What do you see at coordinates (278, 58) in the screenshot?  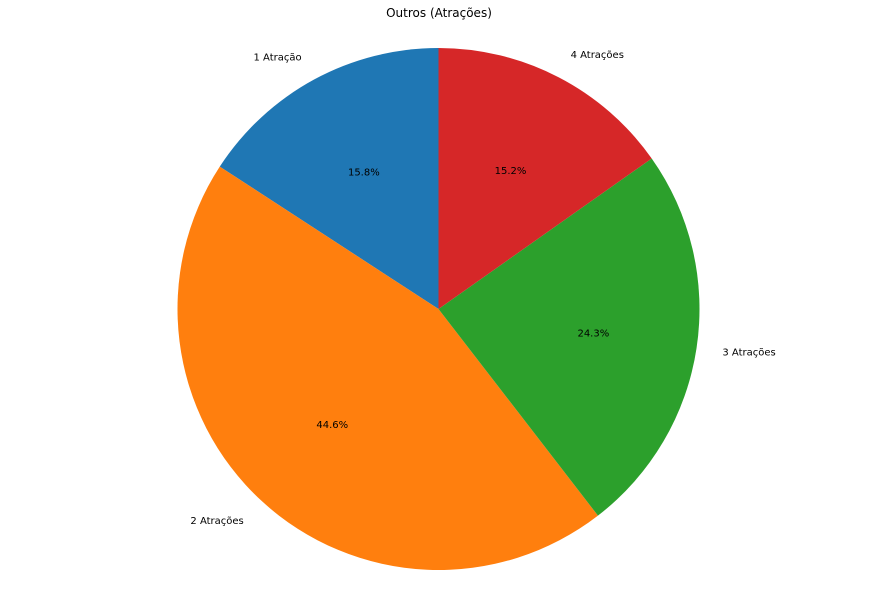 I see `slice-category-label: 1 Atração` at bounding box center [278, 58].